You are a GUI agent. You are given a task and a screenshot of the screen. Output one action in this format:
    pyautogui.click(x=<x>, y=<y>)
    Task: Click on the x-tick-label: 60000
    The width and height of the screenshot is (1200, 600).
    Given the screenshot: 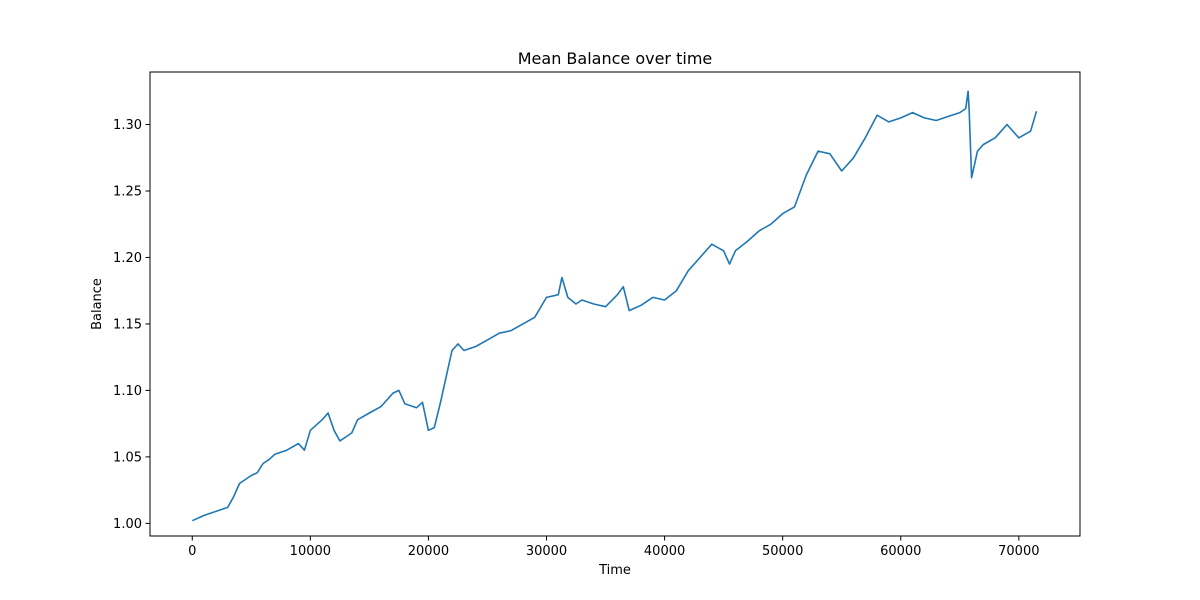 What is the action you would take?
    pyautogui.click(x=900, y=551)
    